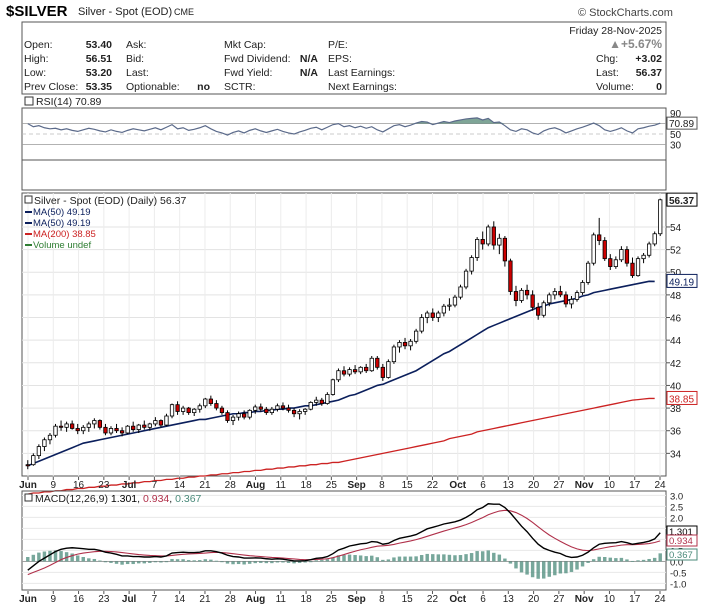 The height and width of the screenshot is (609, 706). I want to click on price-tick-label: 48, so click(676, 296).